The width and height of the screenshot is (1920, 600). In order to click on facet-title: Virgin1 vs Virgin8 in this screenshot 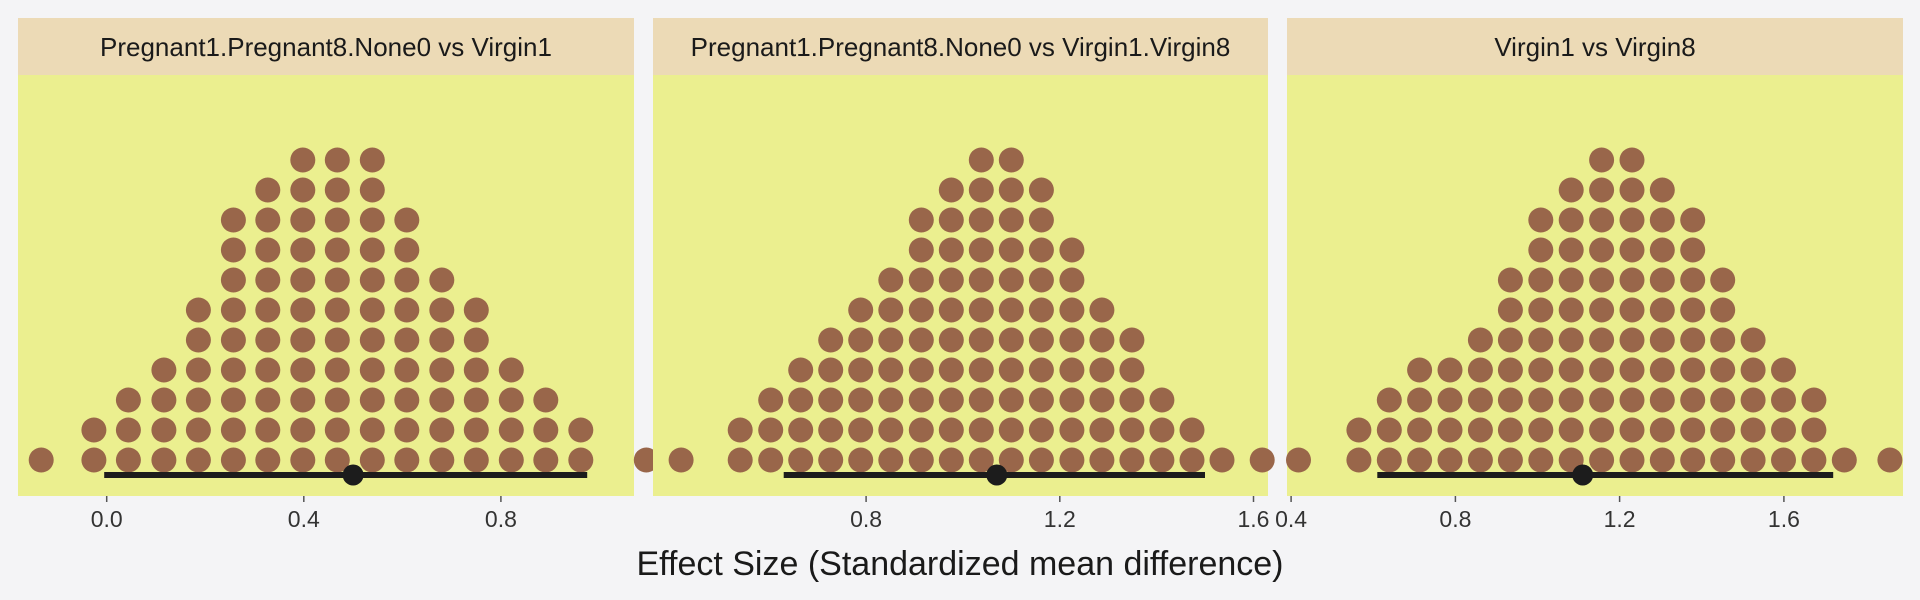, I will do `click(1594, 47)`.